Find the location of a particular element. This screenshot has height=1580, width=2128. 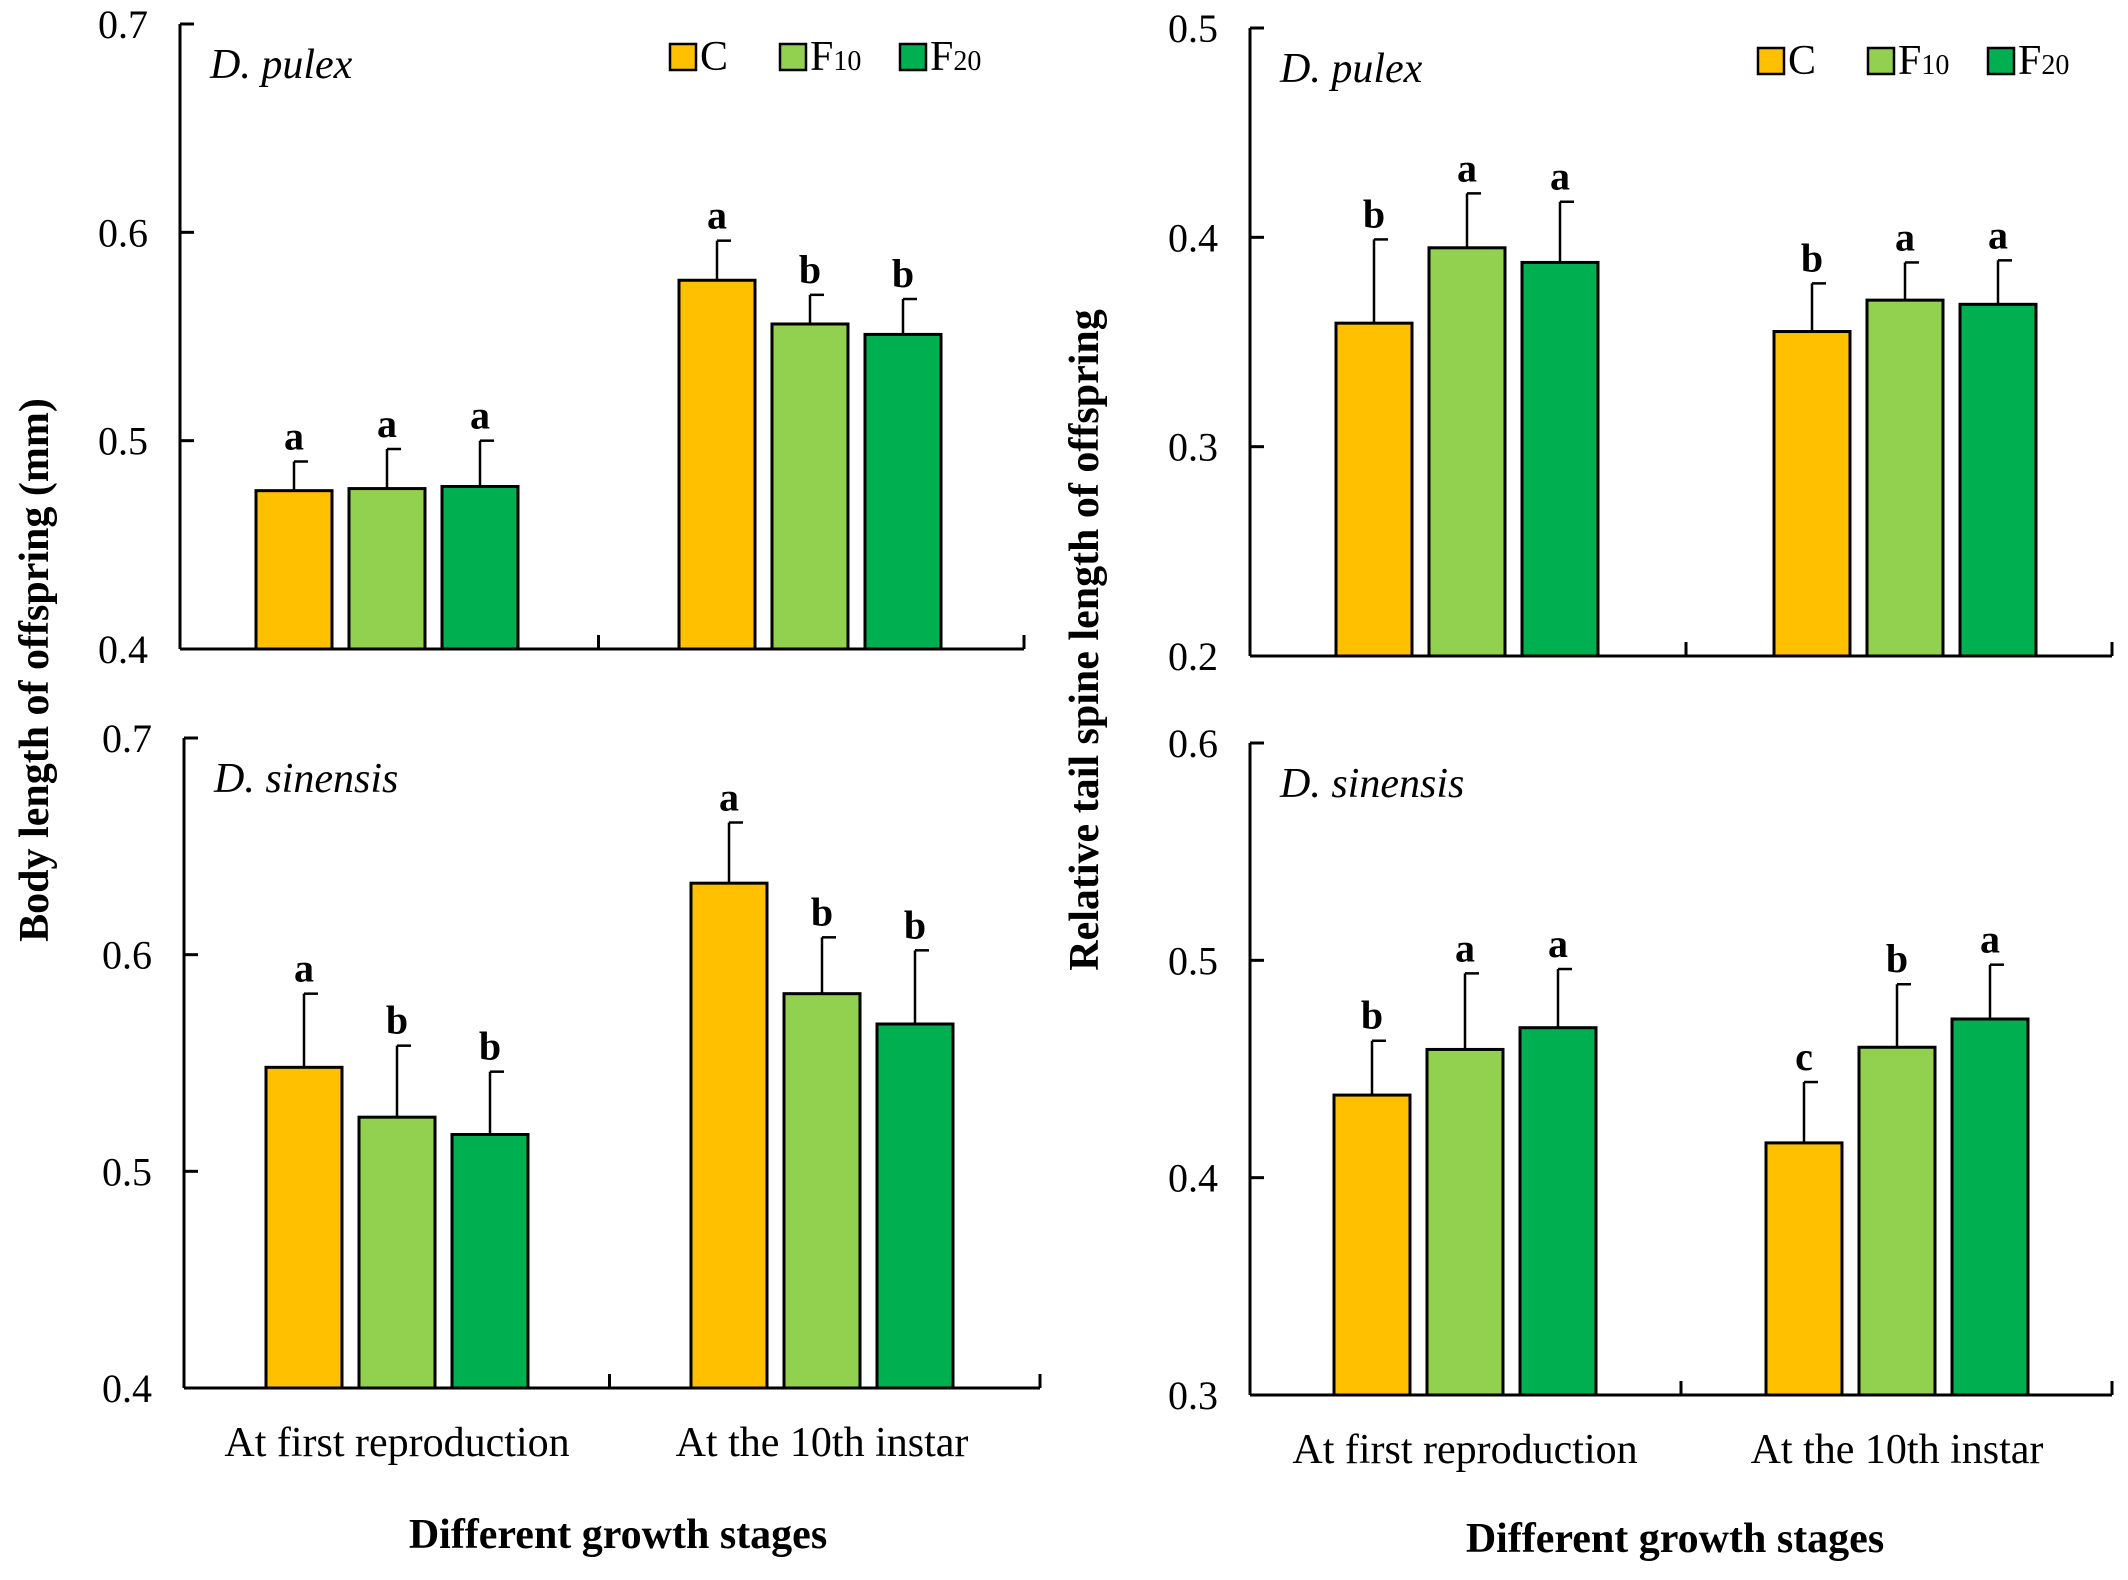

left-y-axis-title: Body length of offspring (mm) is located at coordinates (35, 670).